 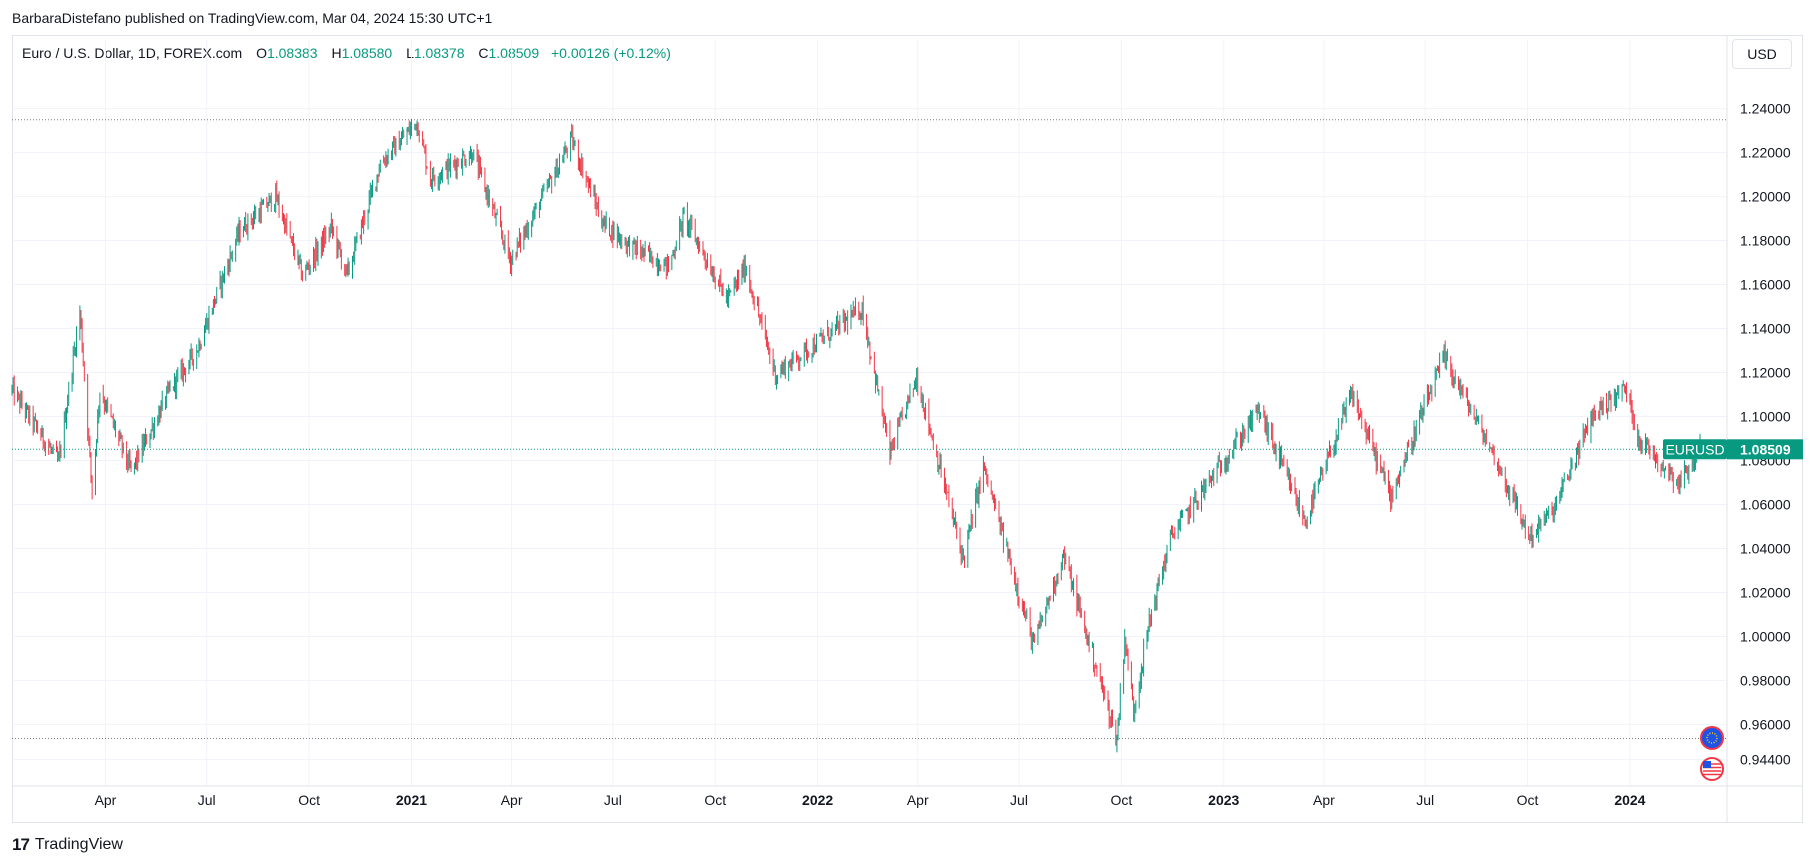 I want to click on y-tick-label: 0.94400, so click(x=1765, y=760).